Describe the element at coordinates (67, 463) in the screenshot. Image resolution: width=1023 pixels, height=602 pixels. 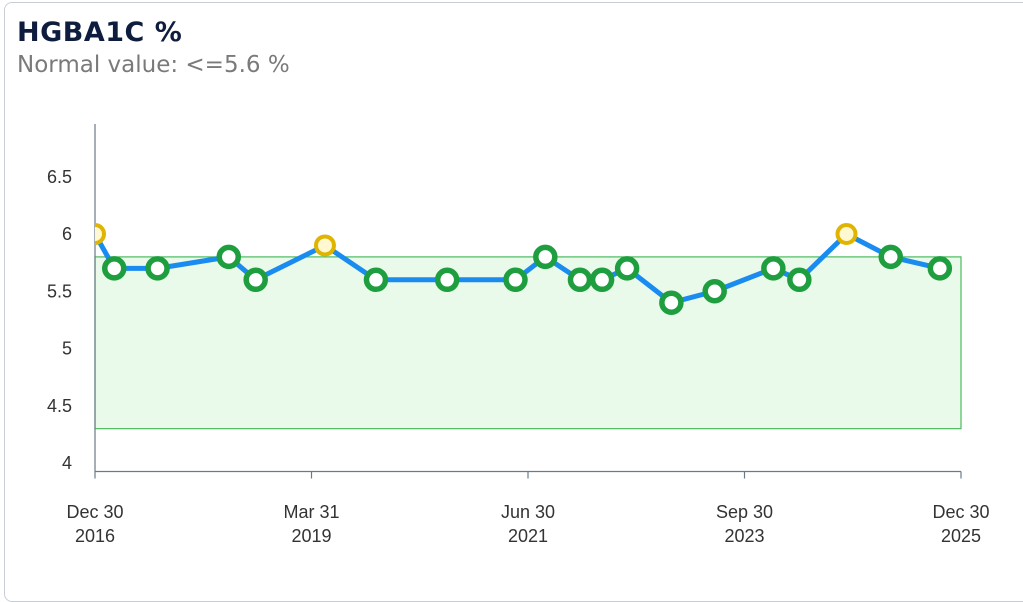
I see `y-tick-label: 4` at that location.